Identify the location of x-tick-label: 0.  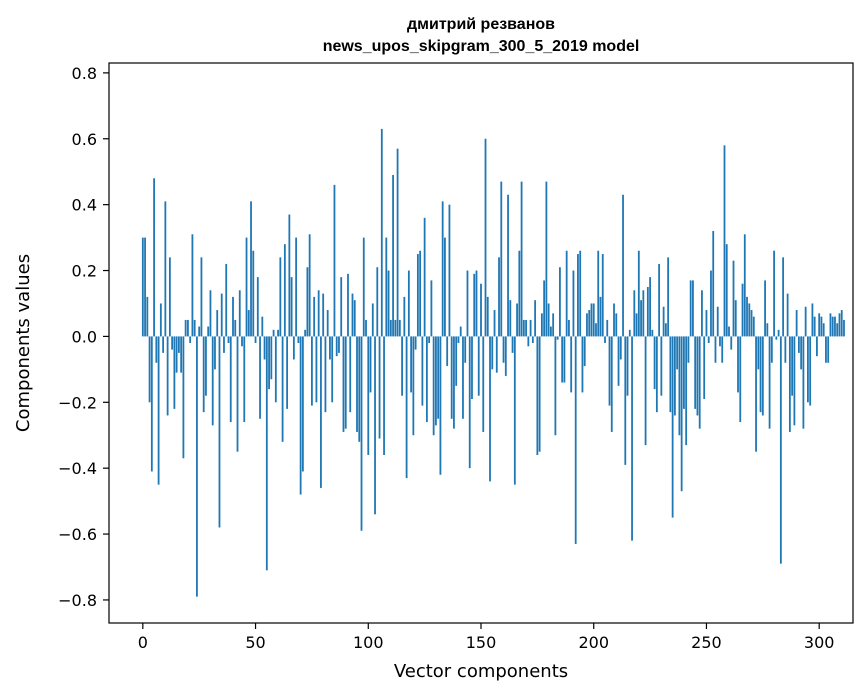
(143, 642).